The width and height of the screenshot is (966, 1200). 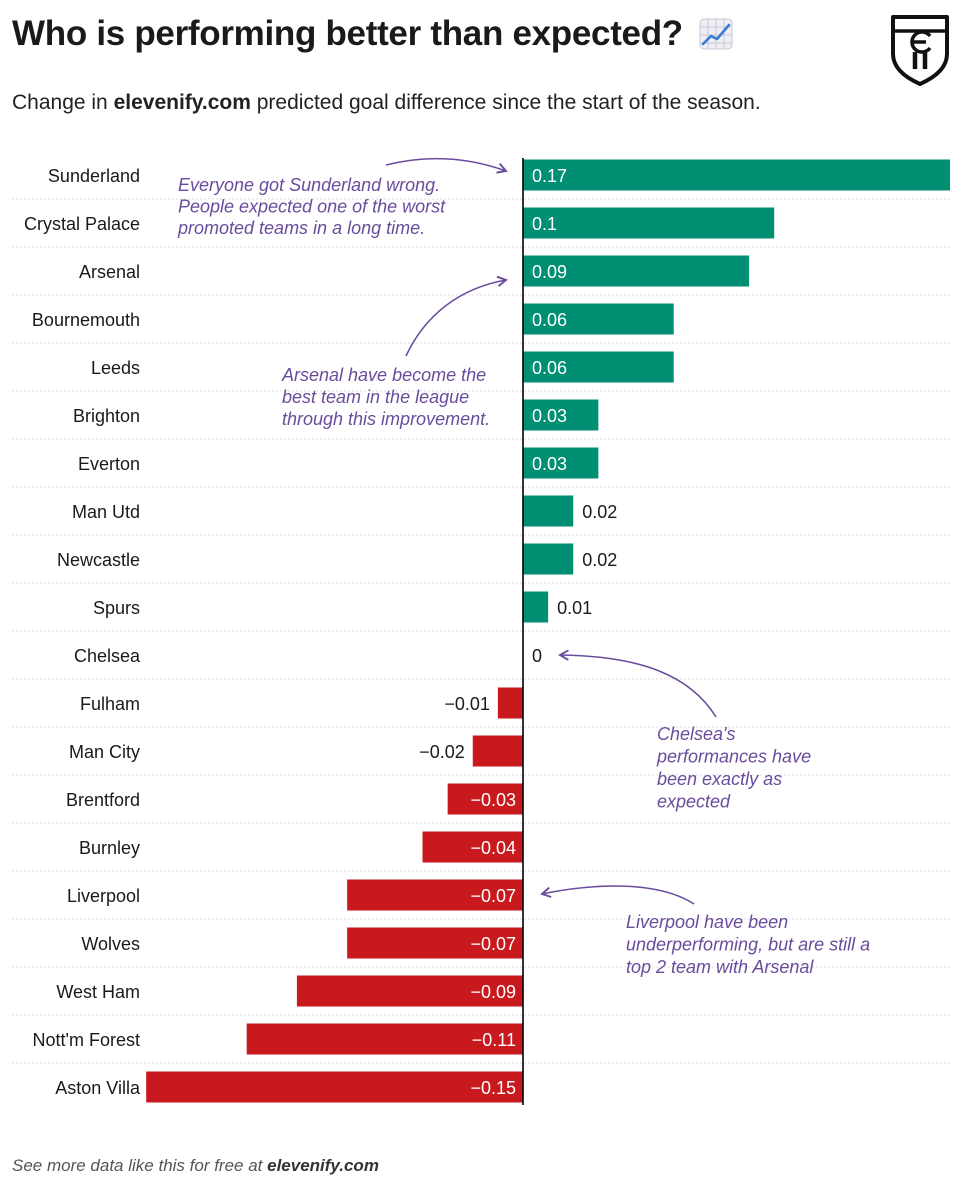 I want to click on bar-leeds, so click(x=598, y=367).